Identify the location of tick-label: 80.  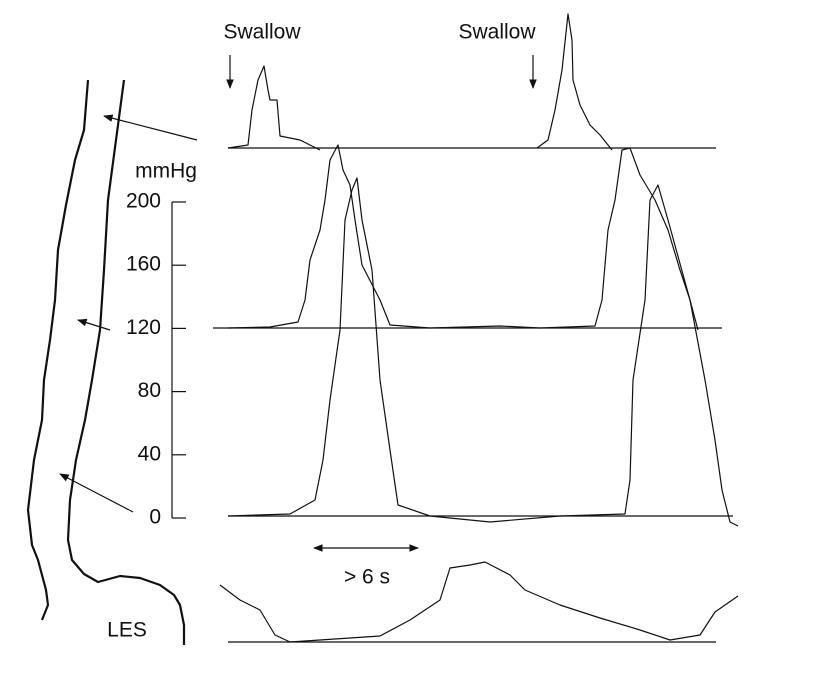
(149, 390).